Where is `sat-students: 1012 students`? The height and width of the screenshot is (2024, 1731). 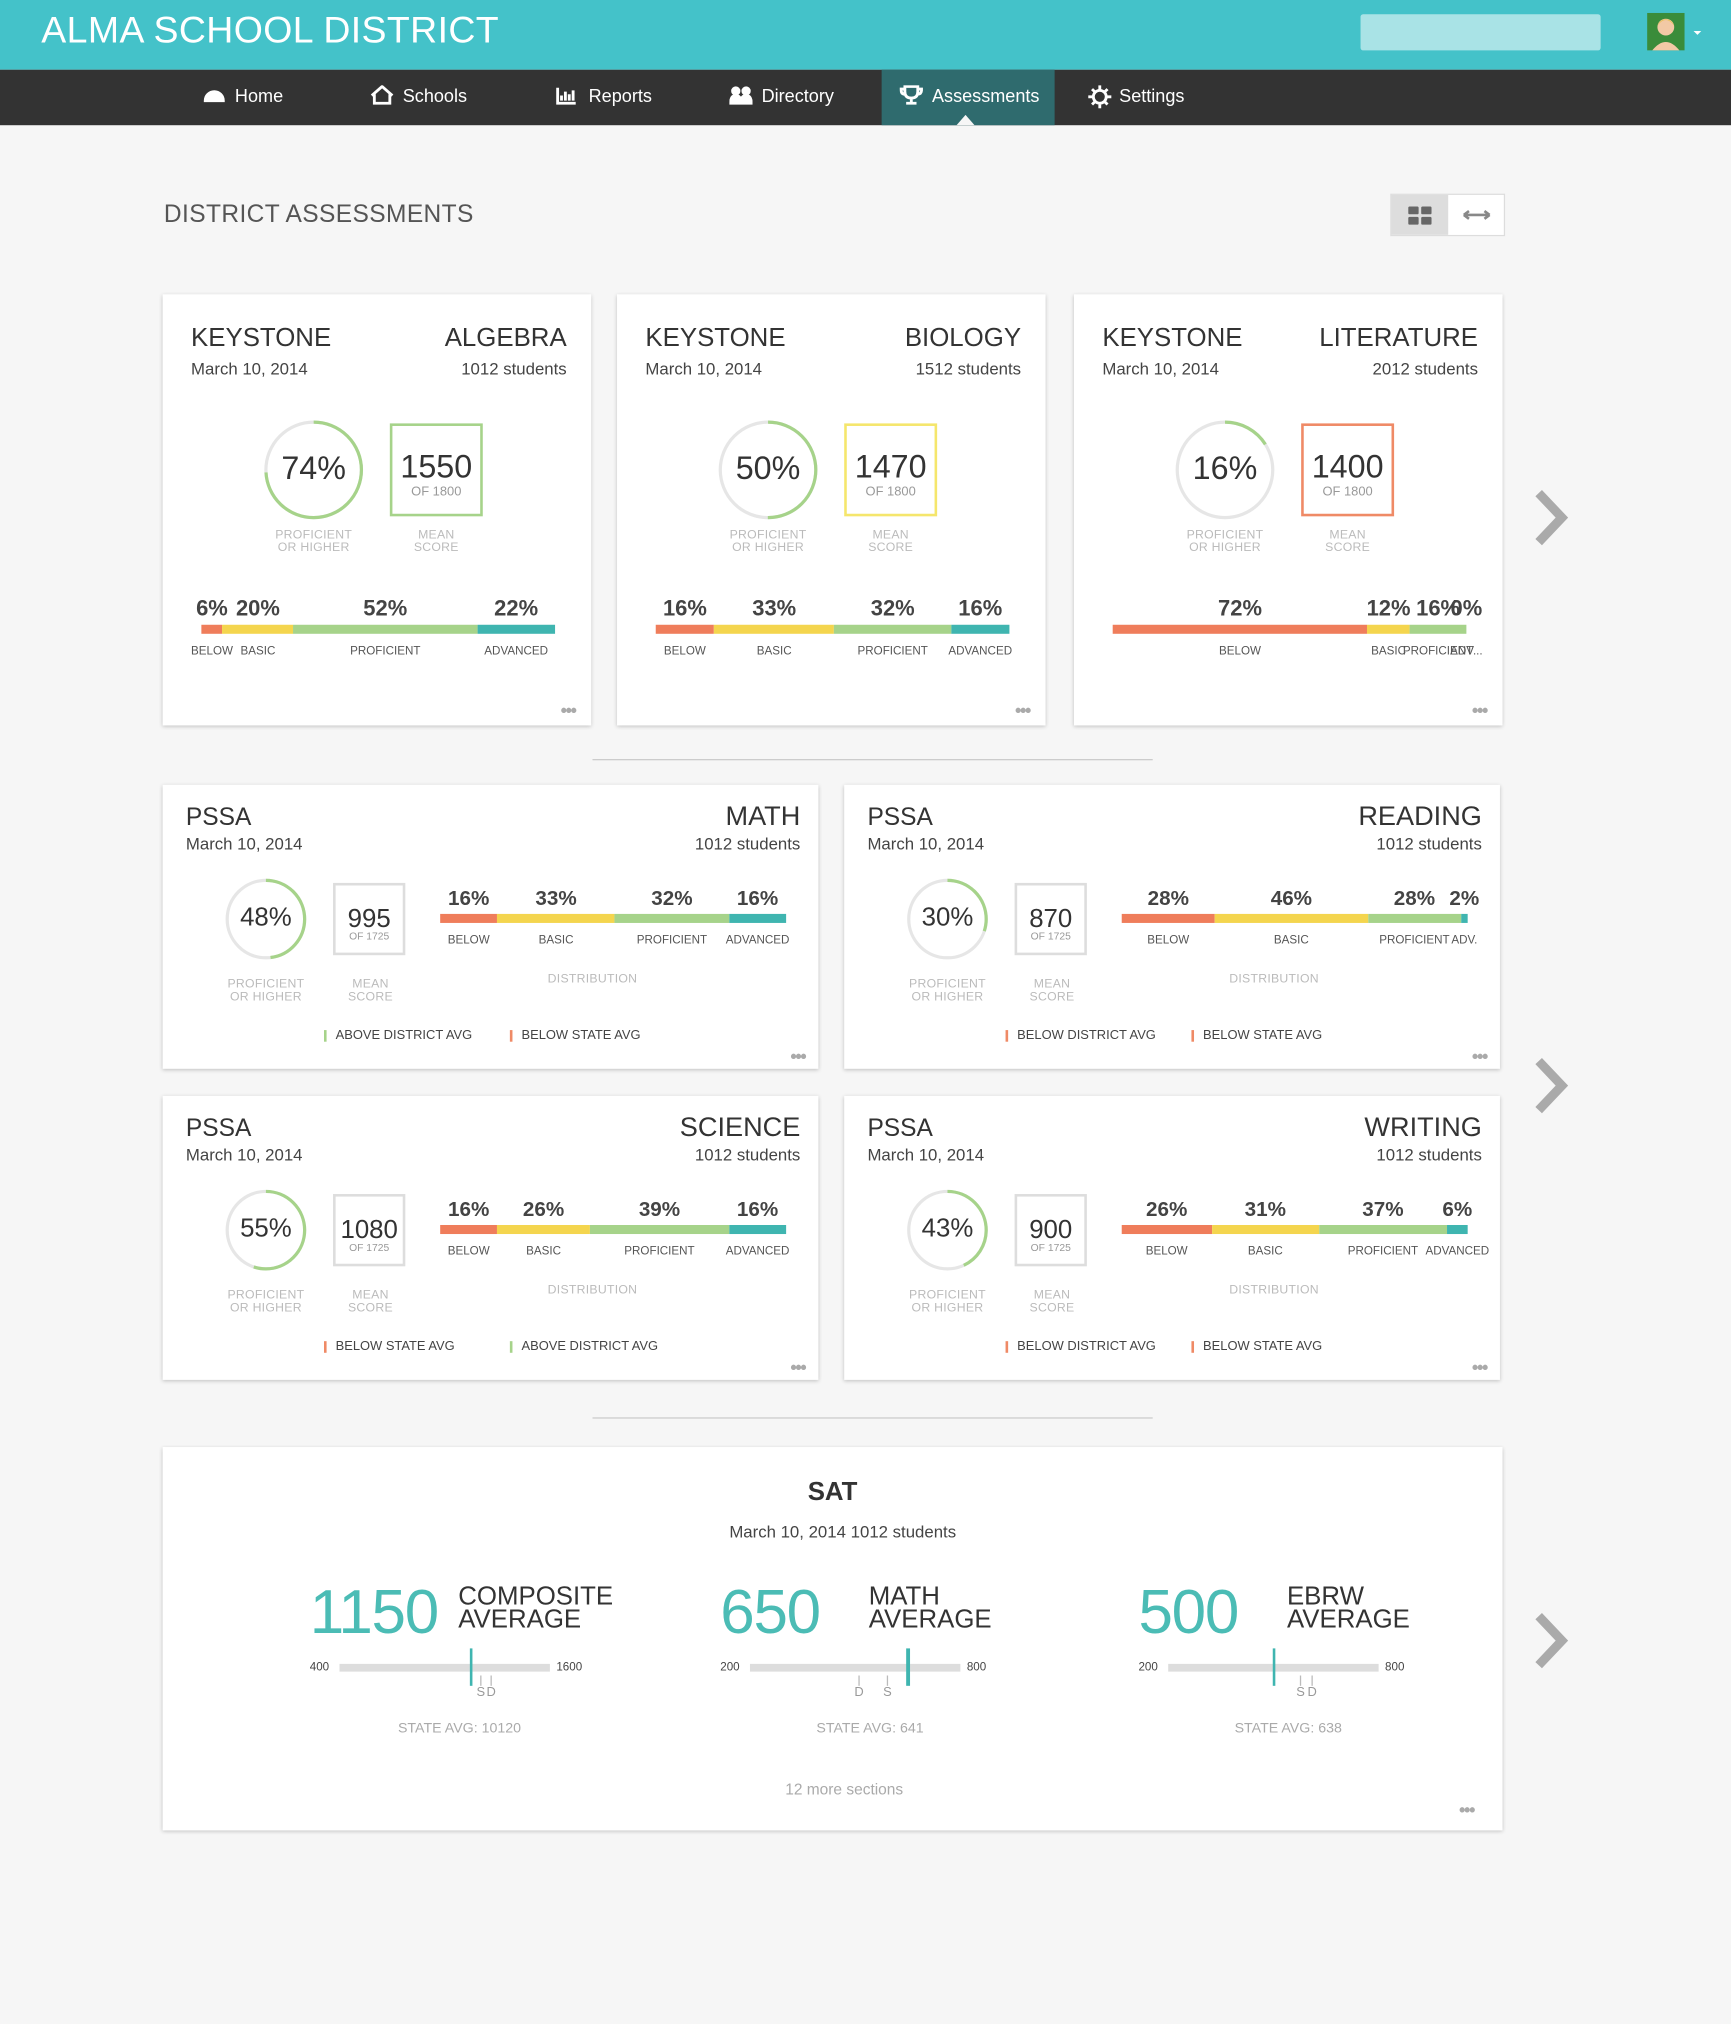
sat-students: 1012 students is located at coordinates (903, 1531).